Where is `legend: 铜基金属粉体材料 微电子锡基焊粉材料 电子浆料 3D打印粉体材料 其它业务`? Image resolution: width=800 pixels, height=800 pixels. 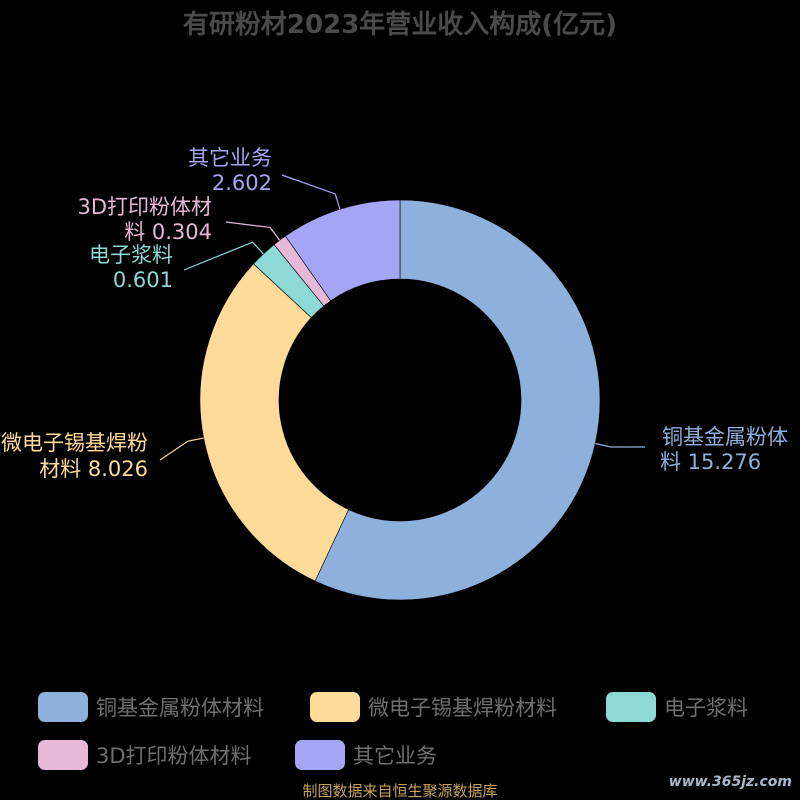
legend: 铜基金属粉体材料 微电子锡基焊粉材料 电子浆料 3D打印粉体材料 其它业务 is located at coordinates (393, 731).